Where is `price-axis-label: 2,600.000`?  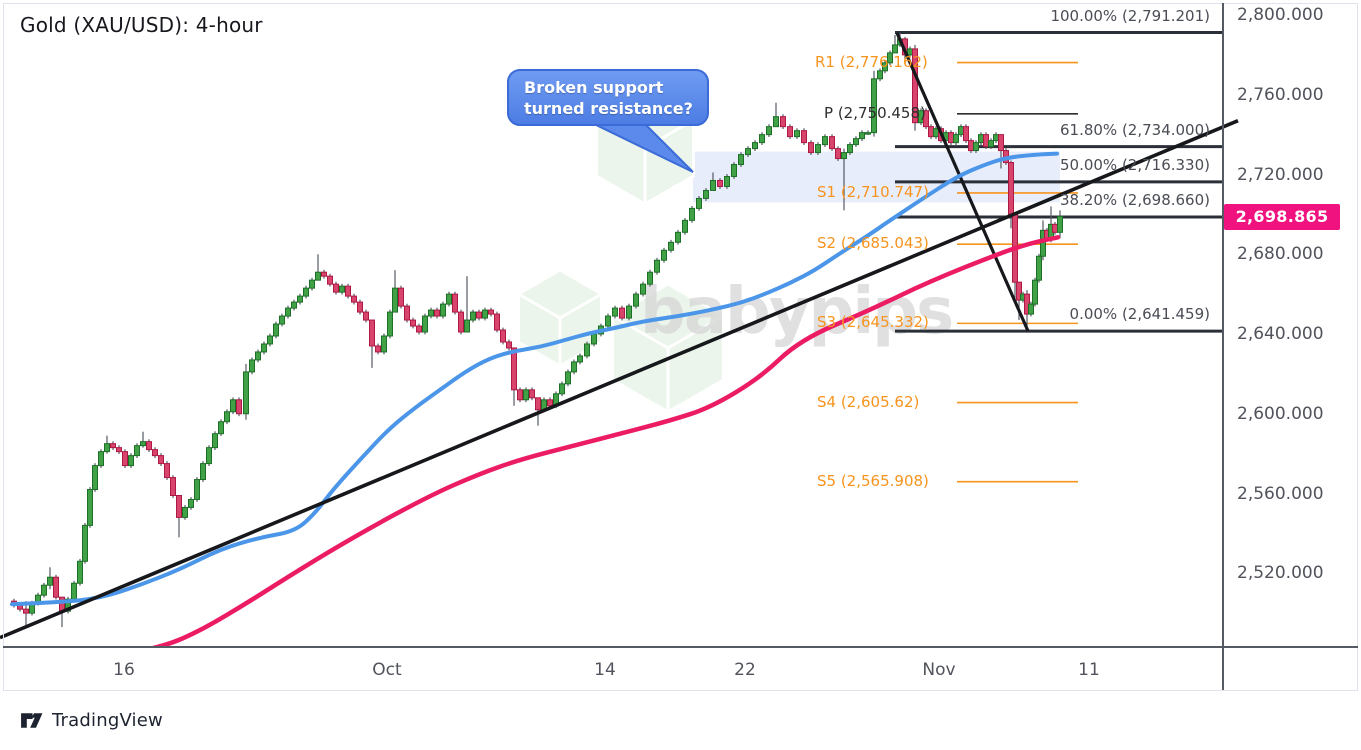
price-axis-label: 2,600.000 is located at coordinates (1280, 413).